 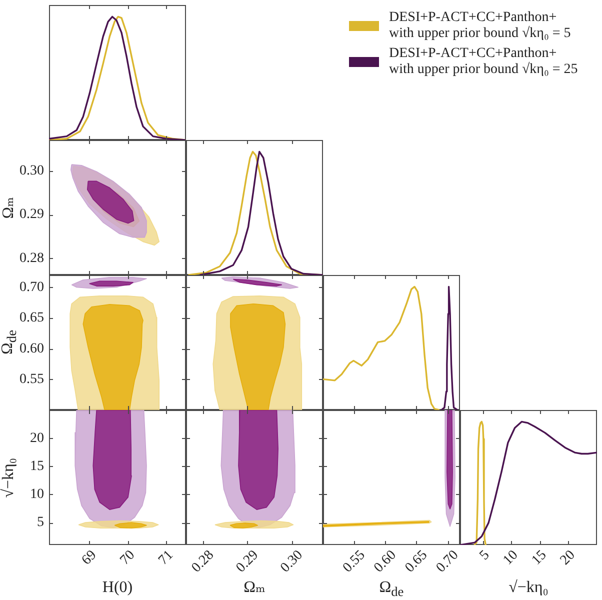 I want to click on y-tick-label: 15, so click(x=37, y=466).